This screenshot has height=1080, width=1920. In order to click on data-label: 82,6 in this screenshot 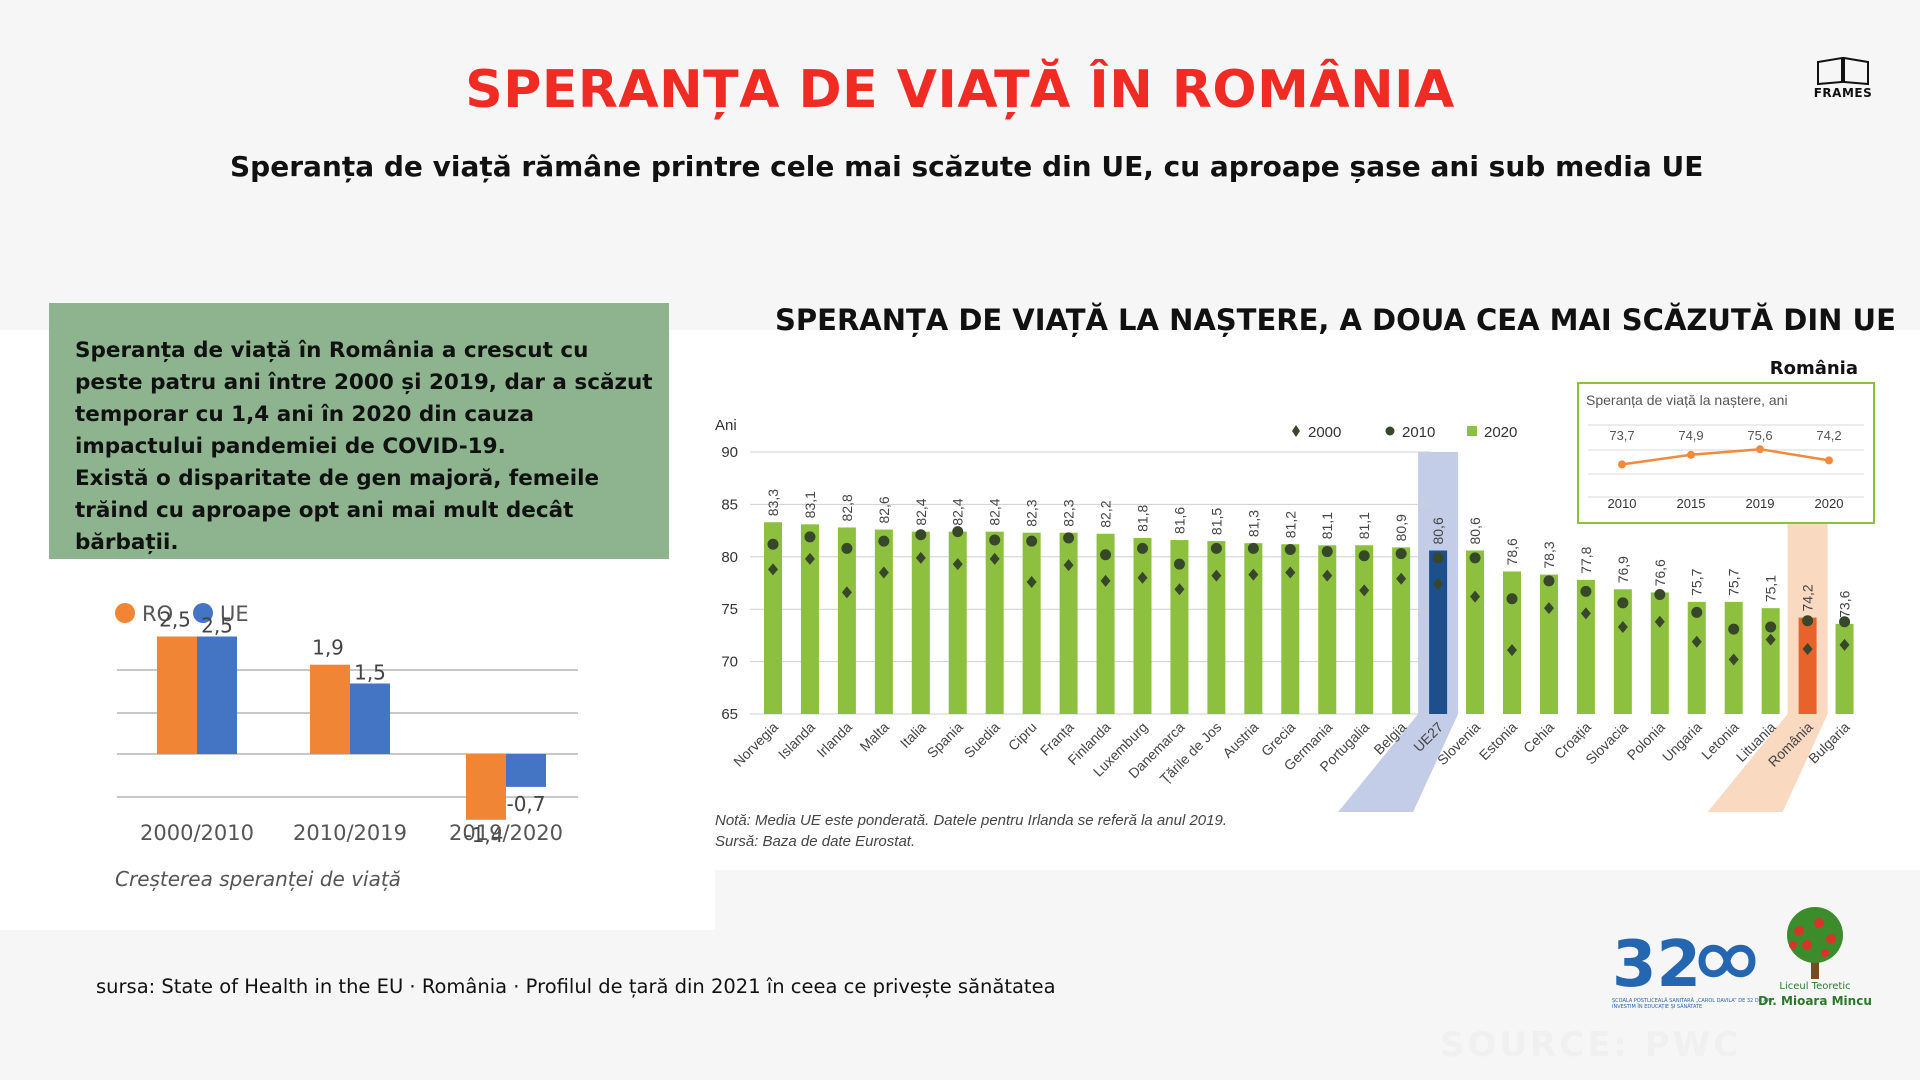, I will do `click(884, 509)`.